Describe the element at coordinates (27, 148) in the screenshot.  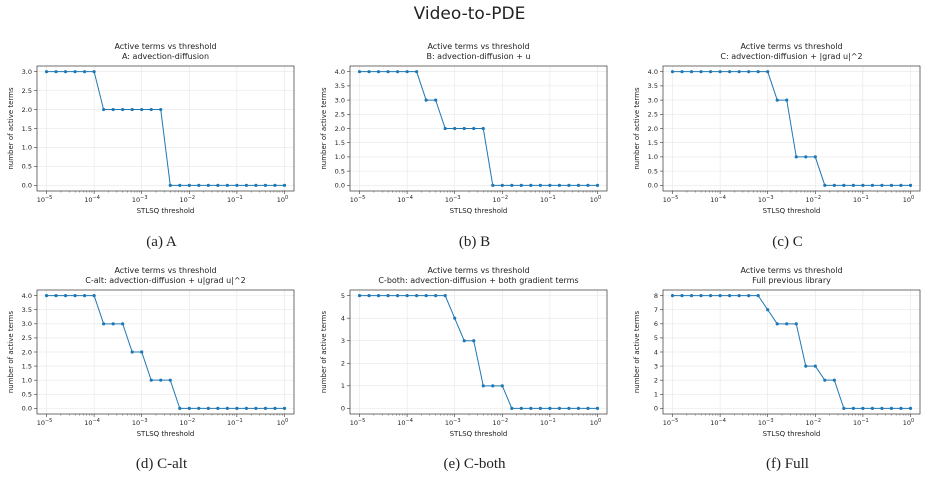
I see `y-tick-label: 1.0` at that location.